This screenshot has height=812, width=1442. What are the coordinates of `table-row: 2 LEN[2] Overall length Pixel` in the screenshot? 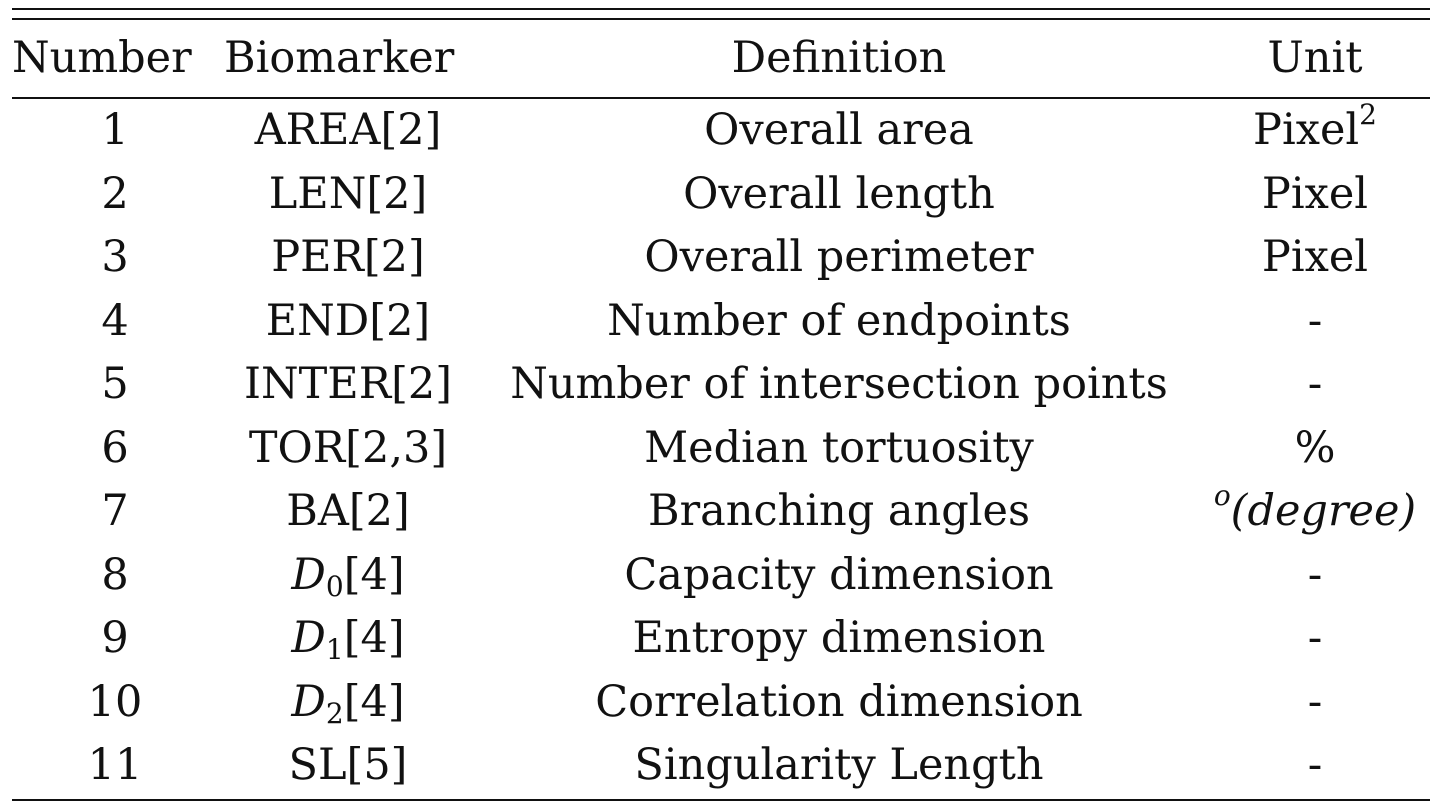 It's located at (721, 195).